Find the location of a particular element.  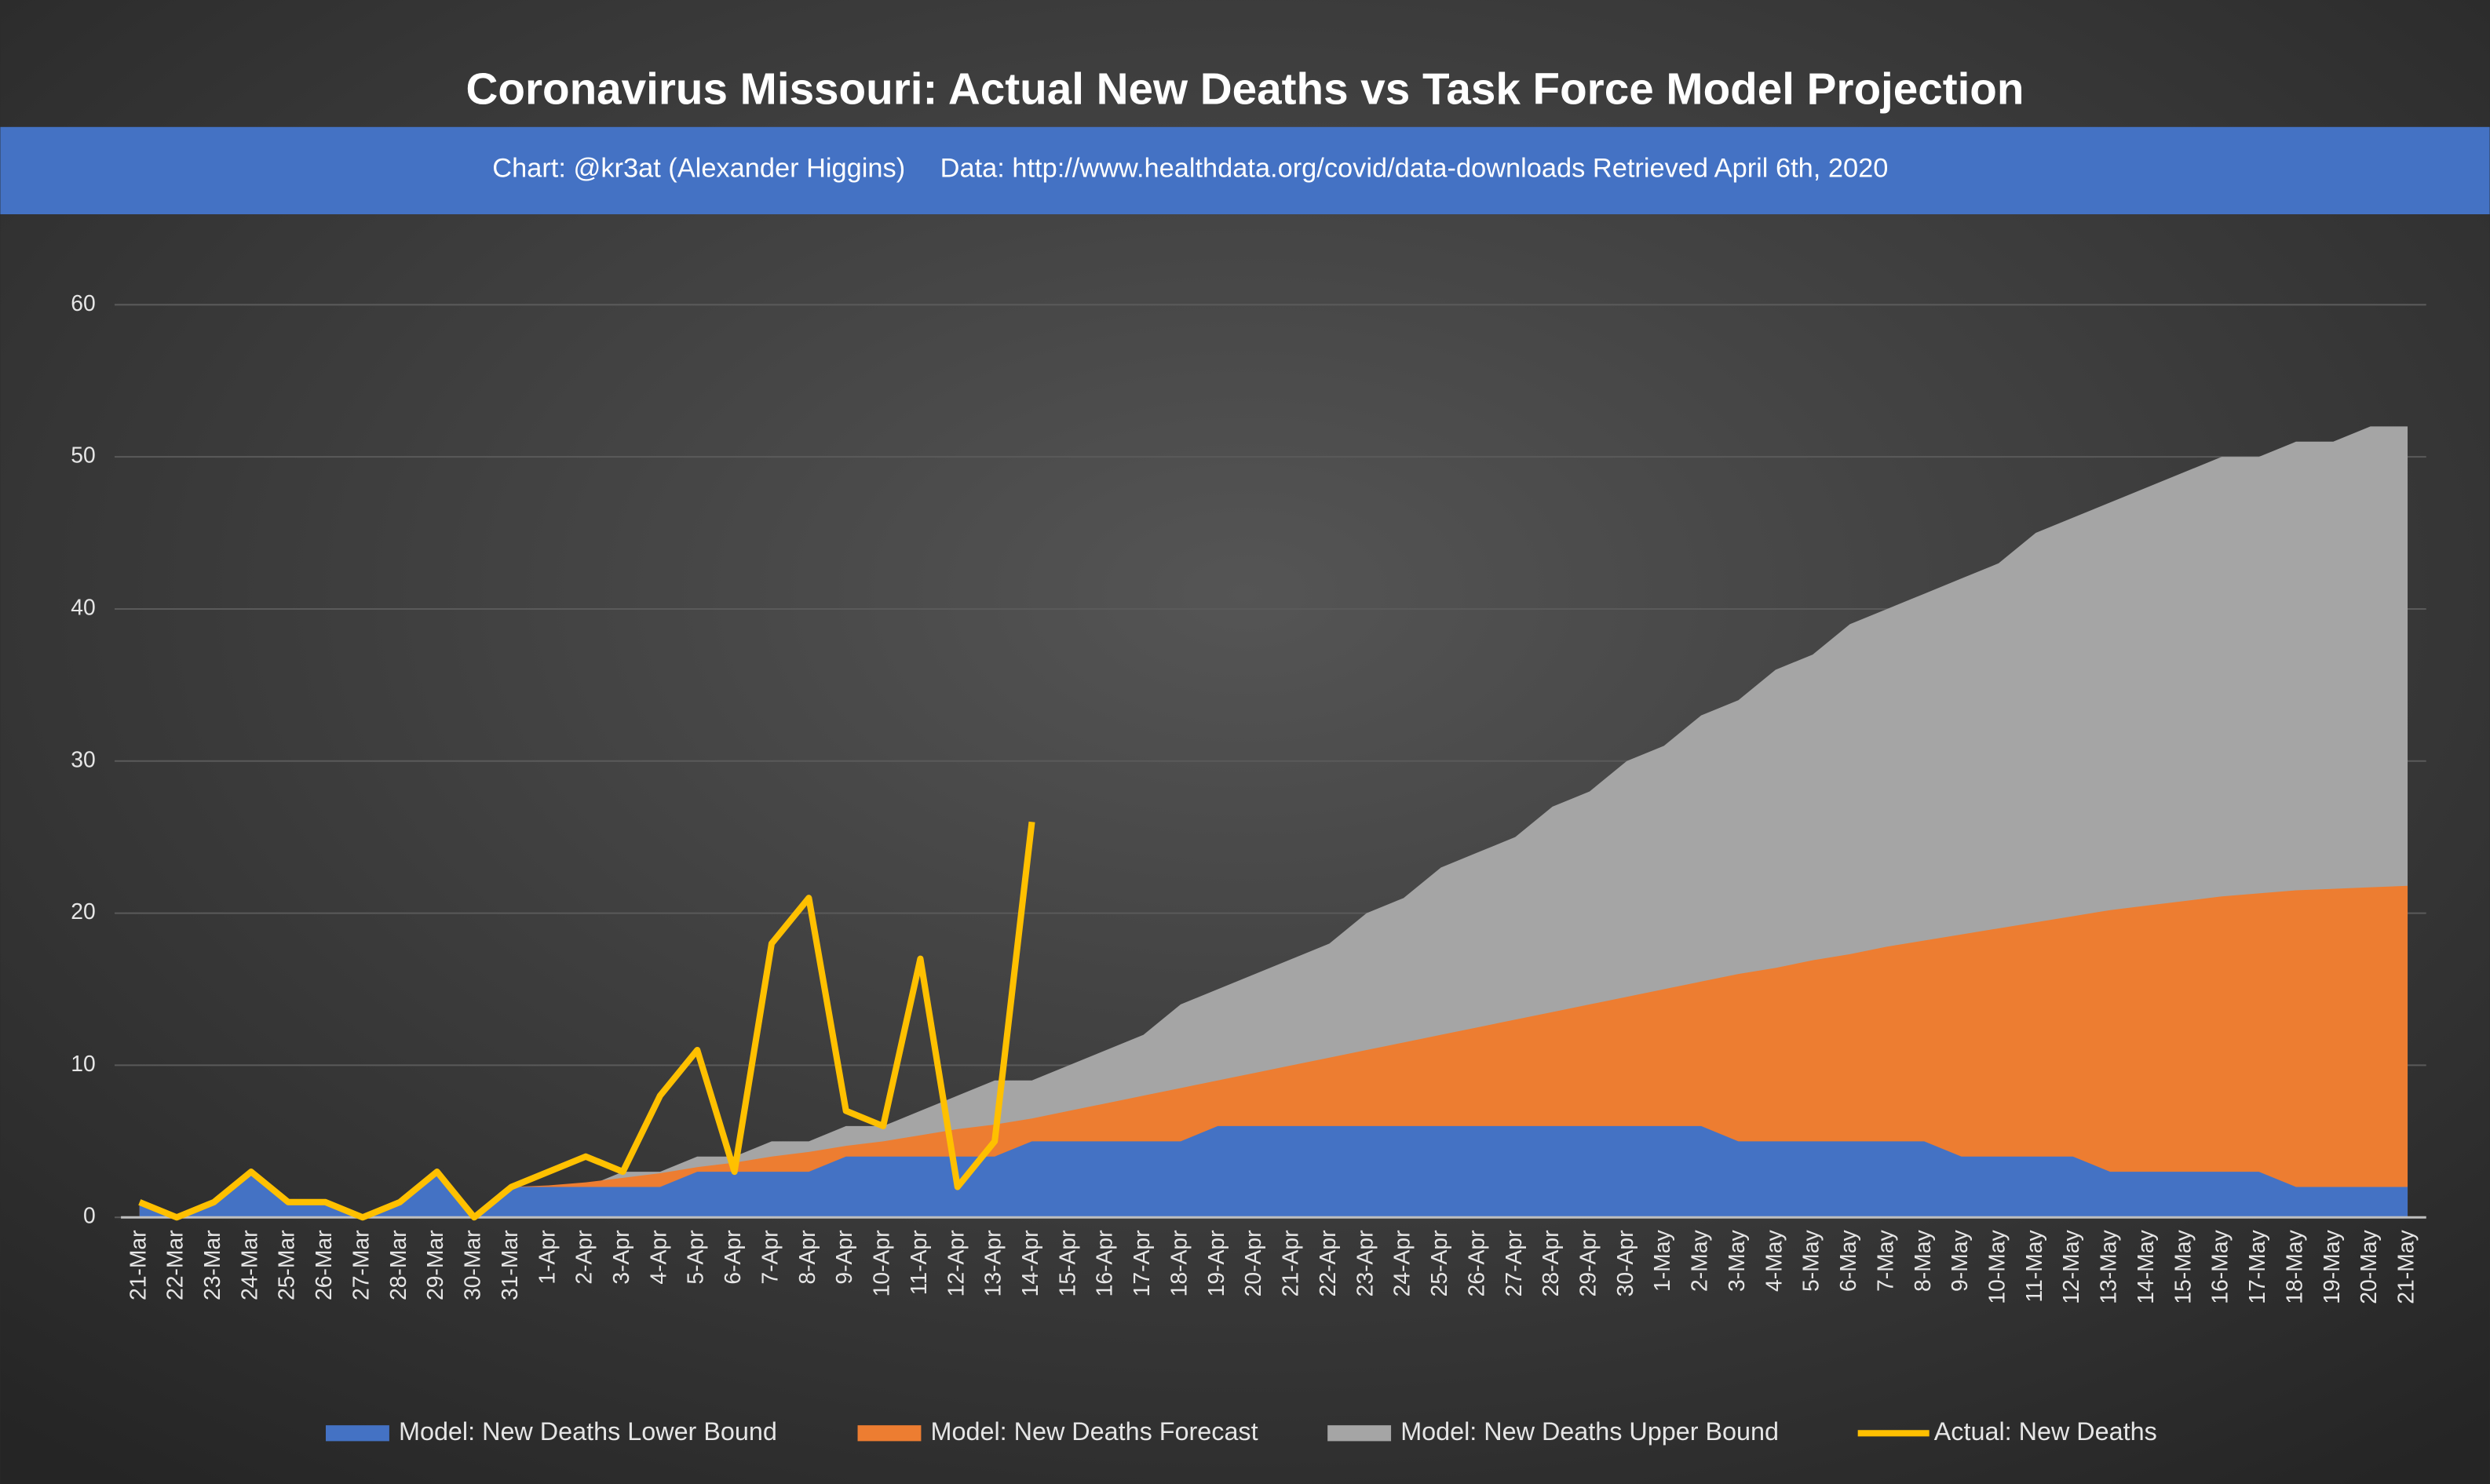

x-tick-label: 18-May is located at coordinates (2293, 1267).